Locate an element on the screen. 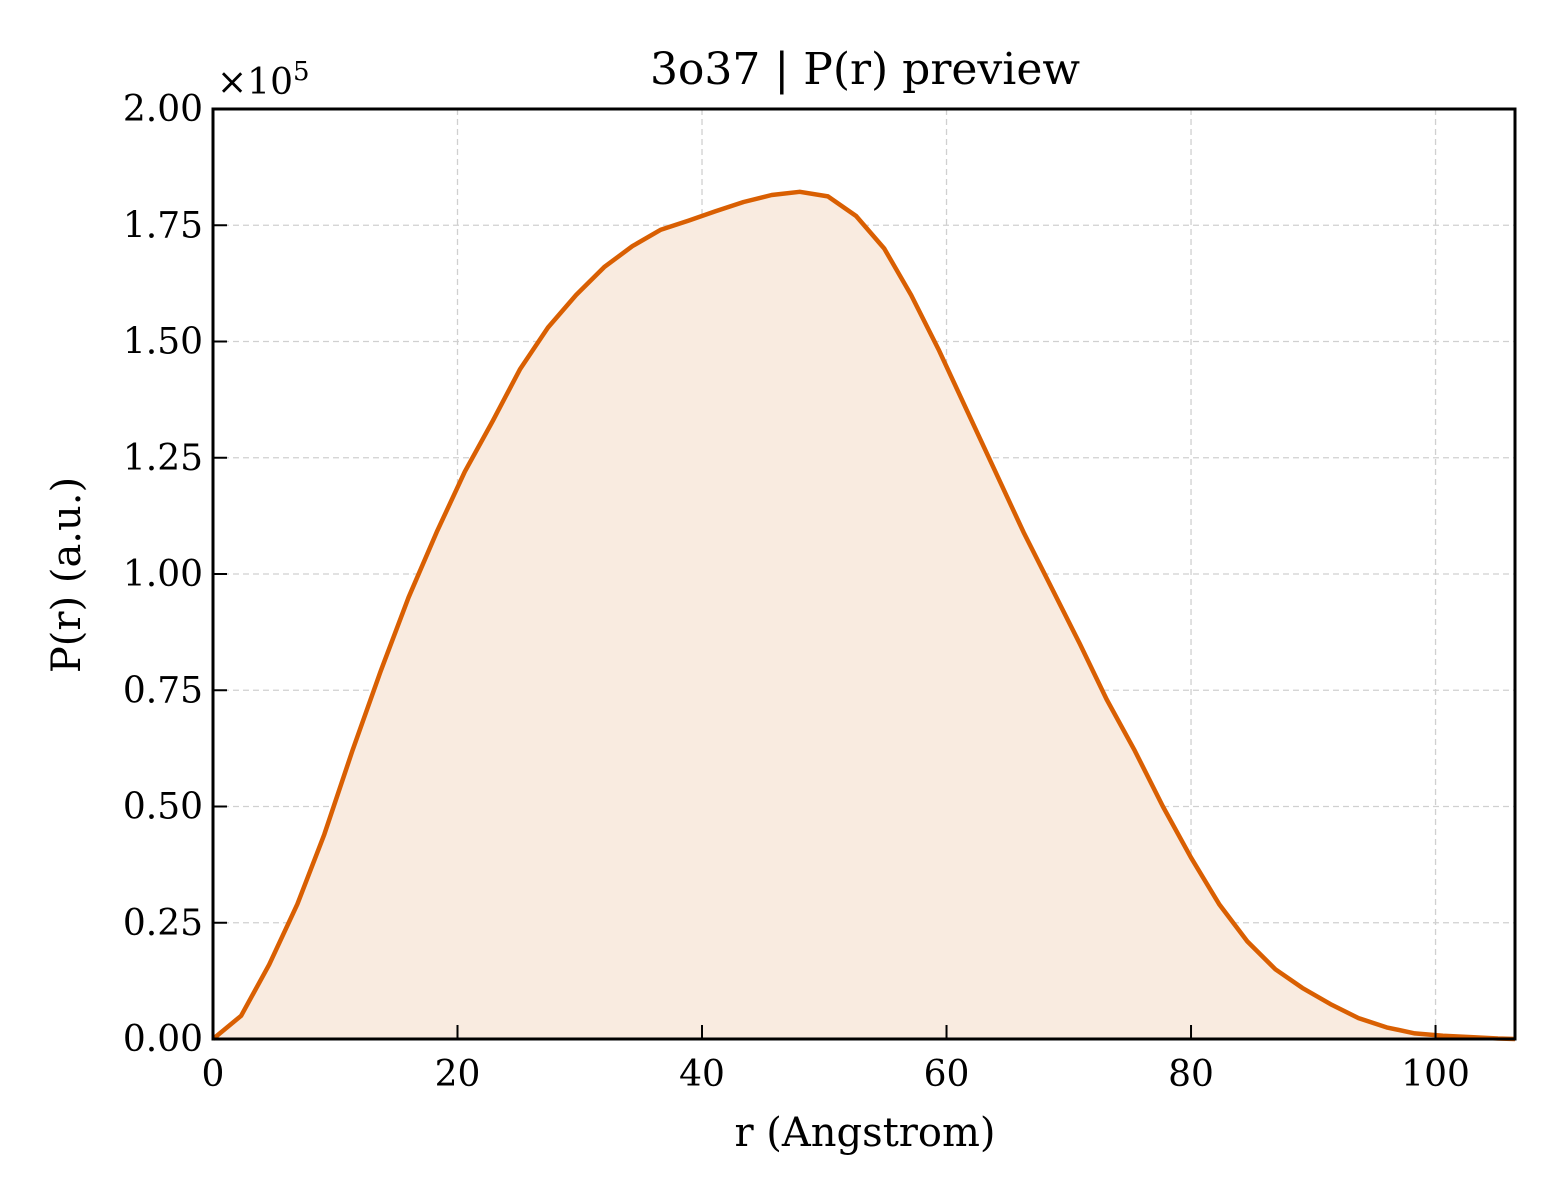 The height and width of the screenshot is (1200, 1560). y-tick-label-8: 2.00 is located at coordinates (163, 109).